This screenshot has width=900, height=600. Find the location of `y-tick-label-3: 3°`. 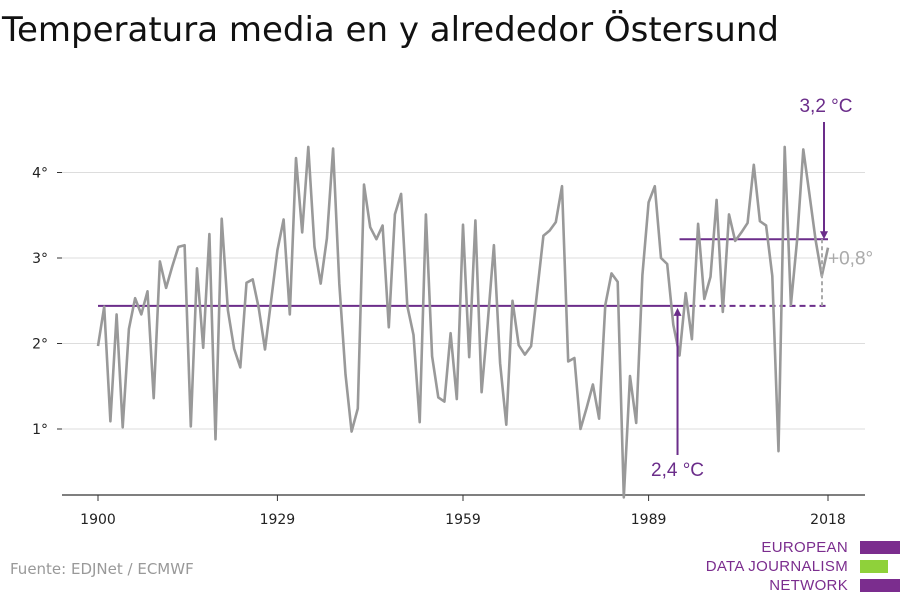

y-tick-label-3: 3° is located at coordinates (40, 259).